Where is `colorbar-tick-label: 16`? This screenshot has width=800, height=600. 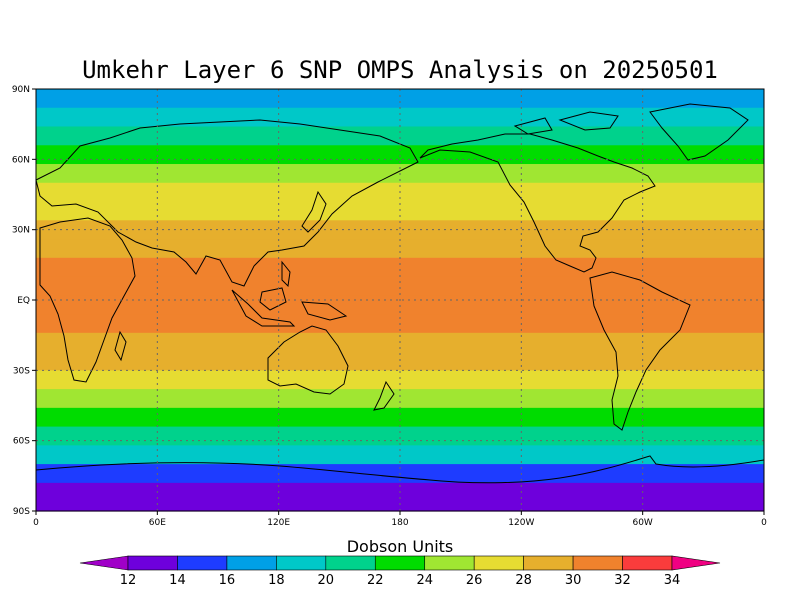 colorbar-tick-label: 16 is located at coordinates (227, 580).